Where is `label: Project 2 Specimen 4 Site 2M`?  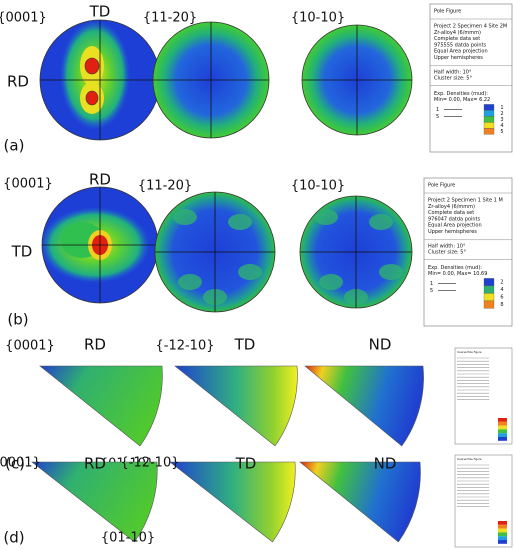 label: Project 2 Specimen 4 Site 2M is located at coordinates (470, 27).